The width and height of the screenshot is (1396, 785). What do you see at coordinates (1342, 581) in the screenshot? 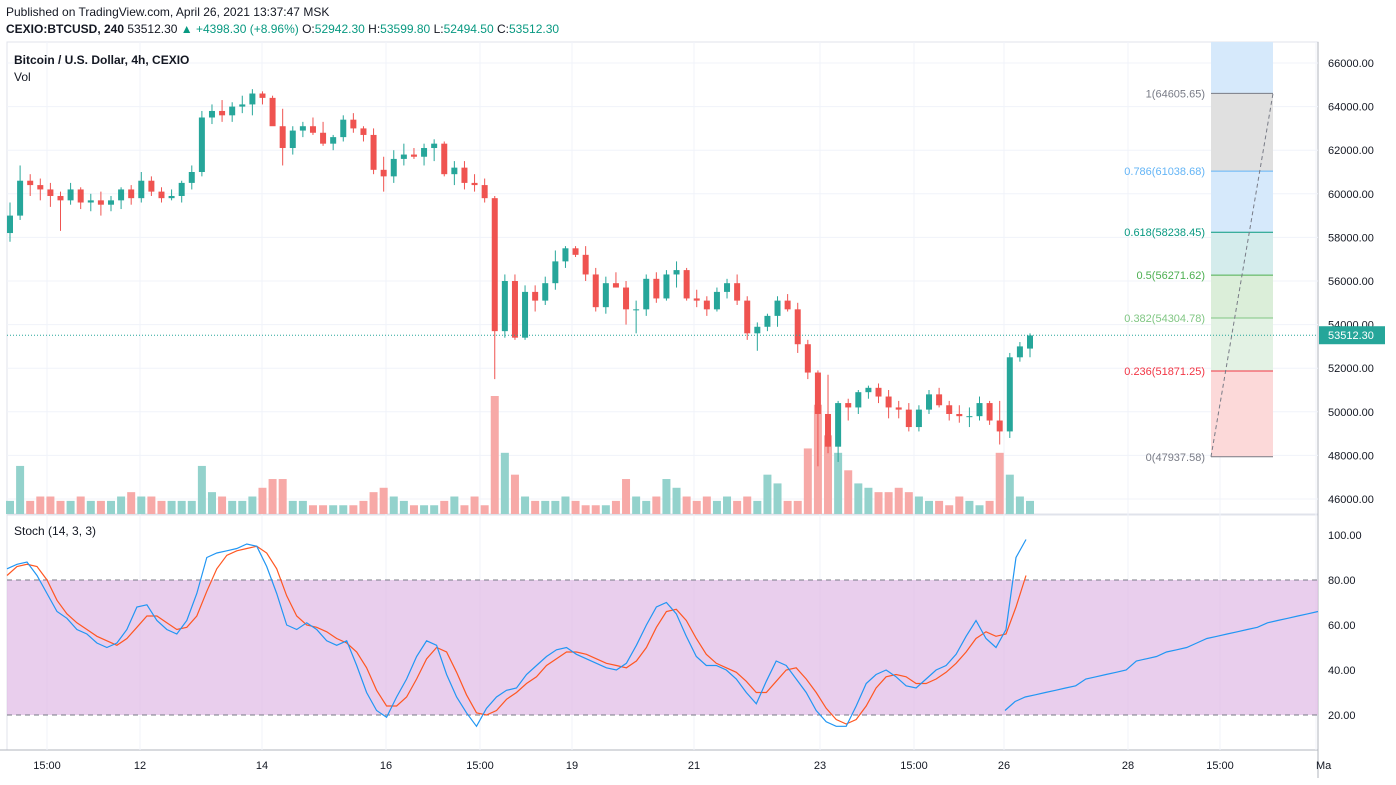
I see `stoch-tick-label: 80.00` at bounding box center [1342, 581].